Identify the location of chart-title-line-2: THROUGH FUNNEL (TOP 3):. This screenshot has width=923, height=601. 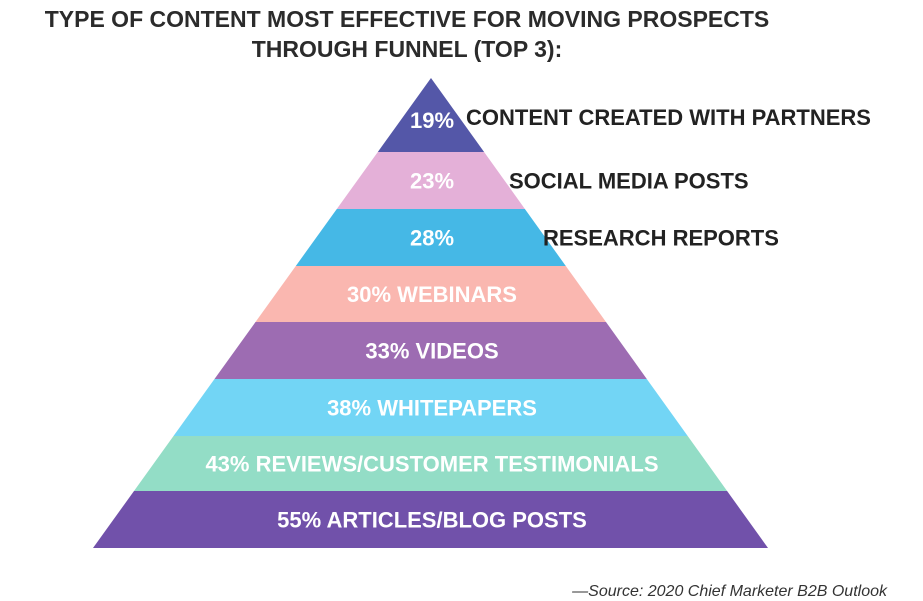
(407, 49).